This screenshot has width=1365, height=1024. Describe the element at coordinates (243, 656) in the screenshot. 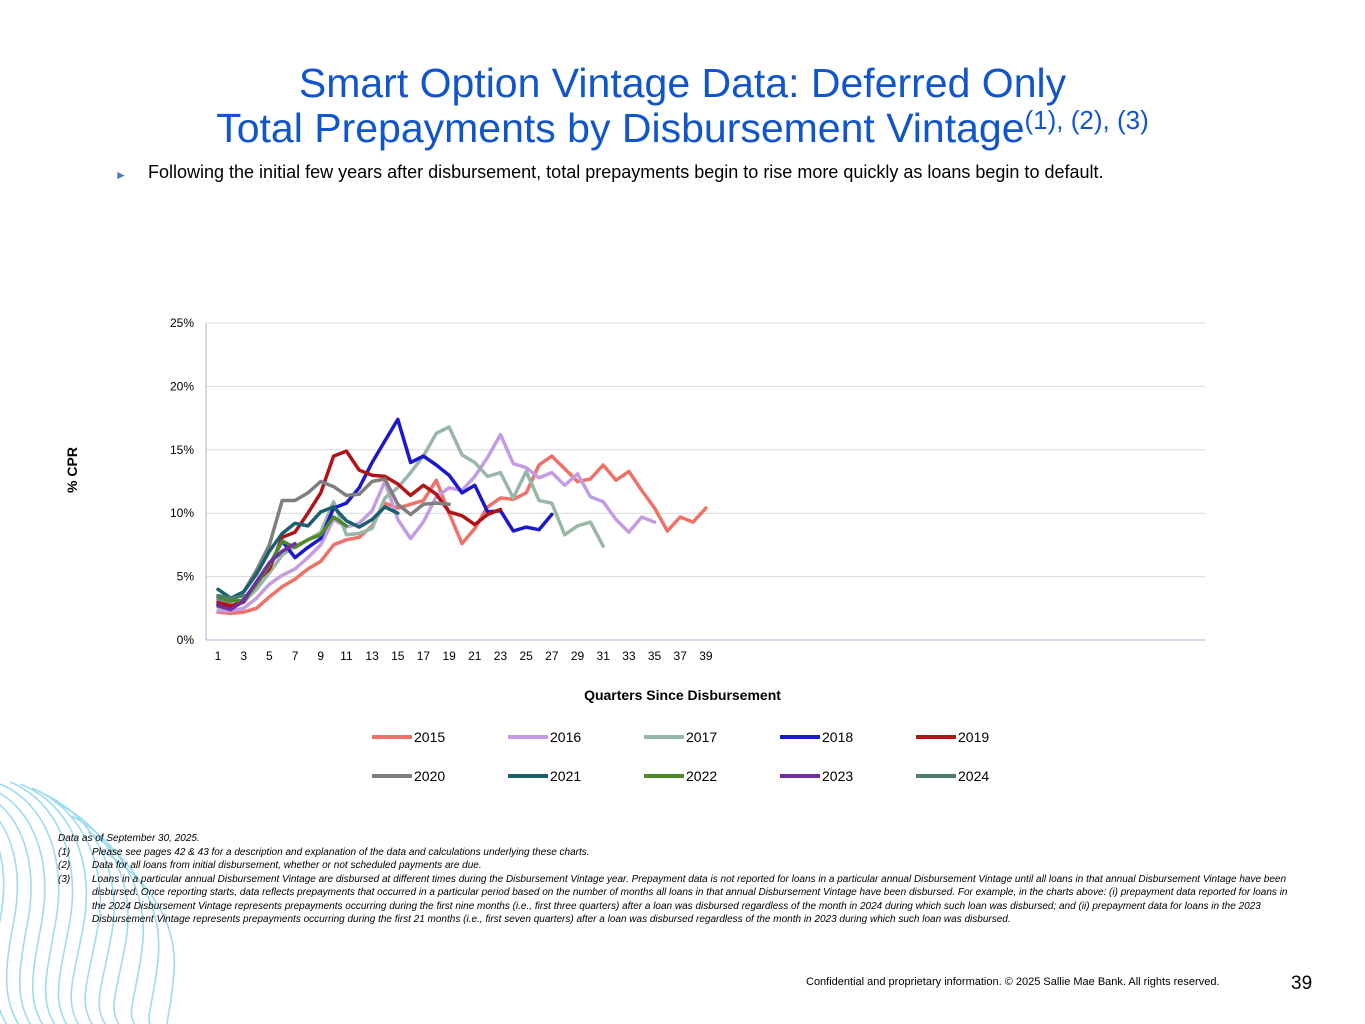

I see `x-tick-label: 3` at that location.